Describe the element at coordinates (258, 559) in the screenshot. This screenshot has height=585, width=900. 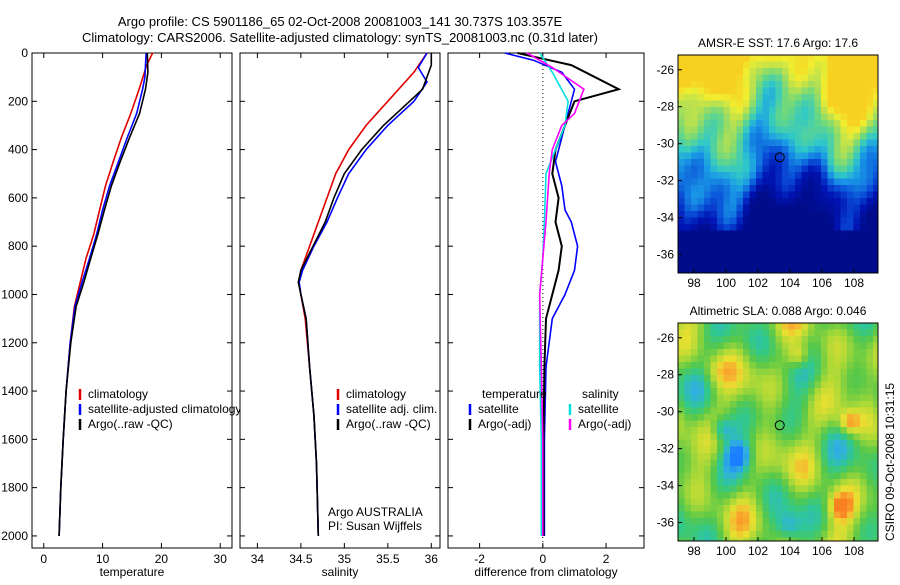
I see `x-tick-label: 34` at that location.